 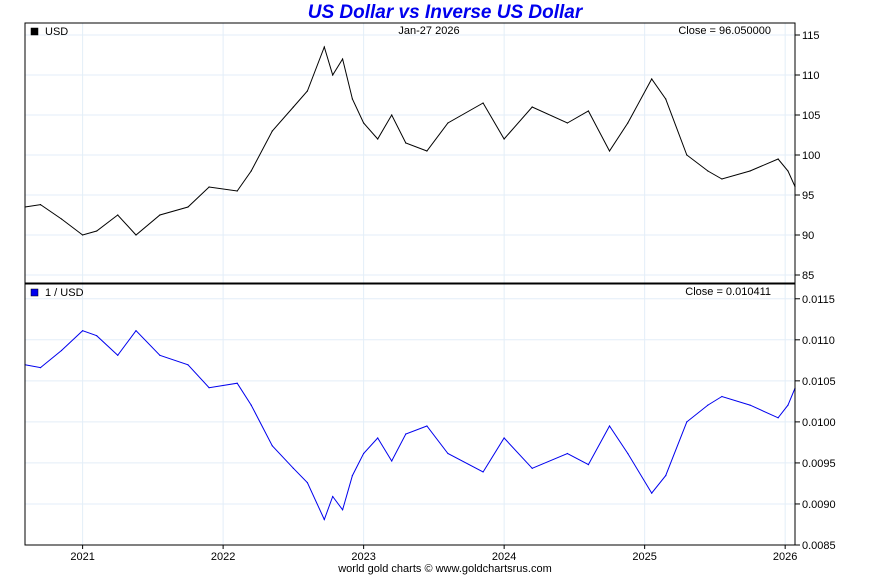 I want to click on y-tick-label: 0.0085, so click(x=819, y=546).